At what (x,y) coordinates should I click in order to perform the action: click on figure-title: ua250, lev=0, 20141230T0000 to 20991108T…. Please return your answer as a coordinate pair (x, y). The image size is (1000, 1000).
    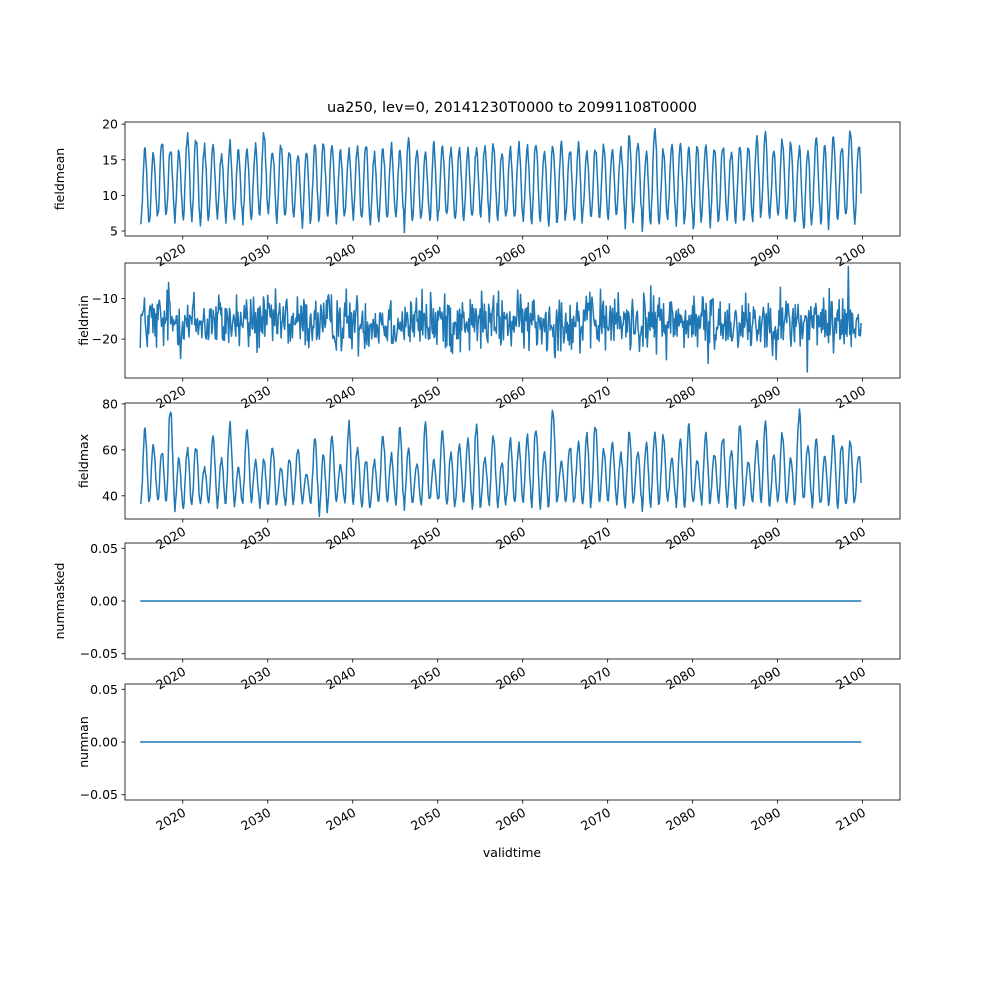
    Looking at the image, I should click on (512, 108).